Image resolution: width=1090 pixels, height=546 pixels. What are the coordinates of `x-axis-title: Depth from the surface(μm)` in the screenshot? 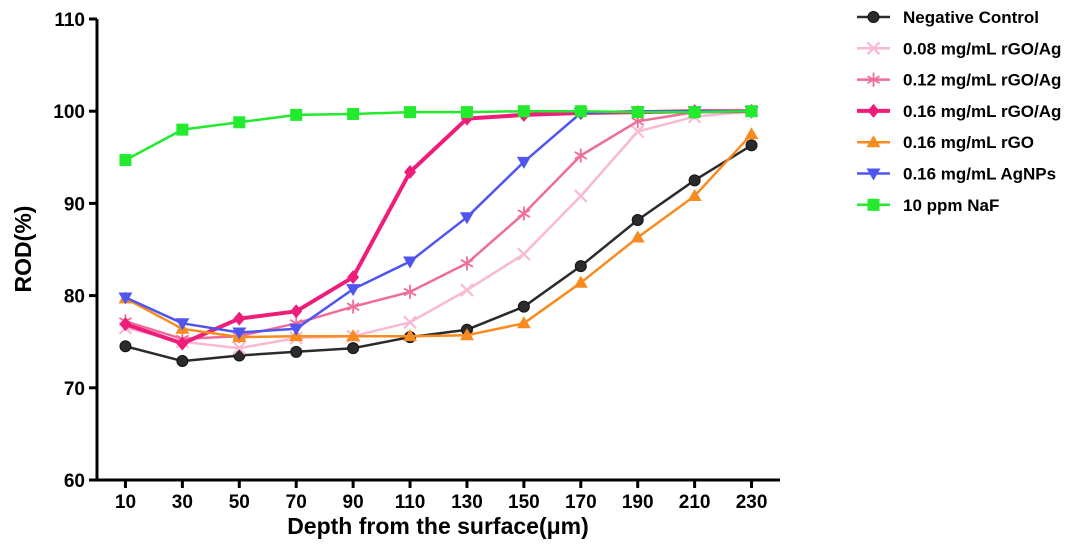 It's located at (438, 526).